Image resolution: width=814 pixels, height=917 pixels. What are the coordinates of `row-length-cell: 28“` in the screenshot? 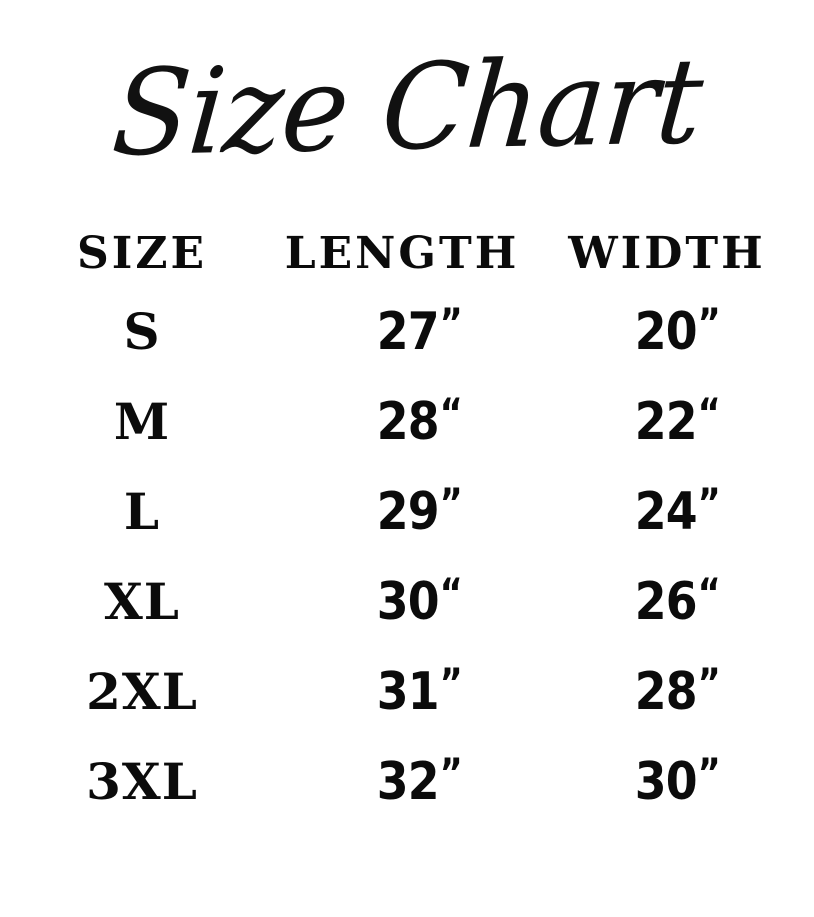 It's located at (402, 421).